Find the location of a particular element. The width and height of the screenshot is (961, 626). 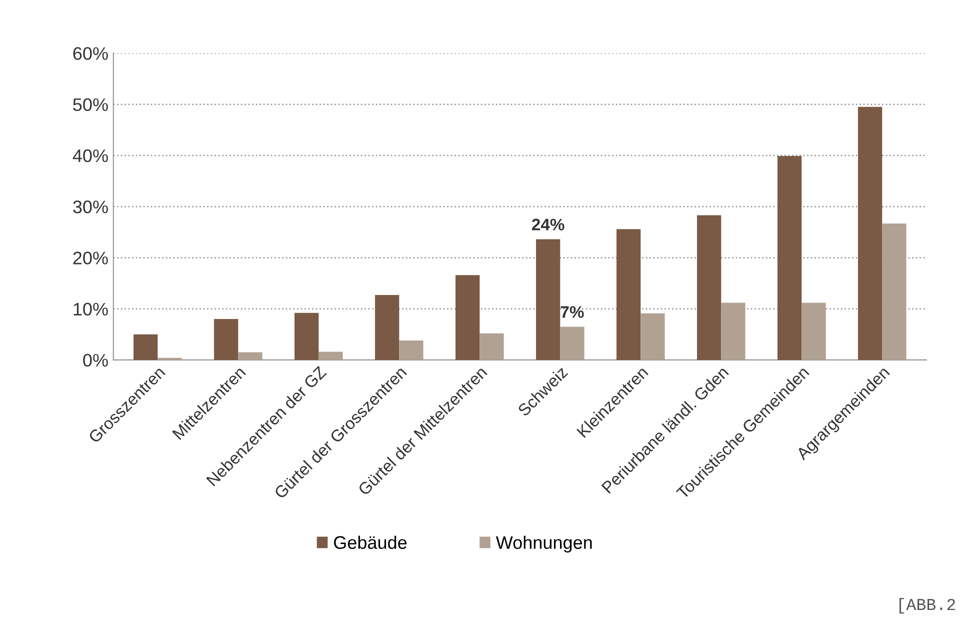

y-tick-label: 20% is located at coordinates (90, 258).